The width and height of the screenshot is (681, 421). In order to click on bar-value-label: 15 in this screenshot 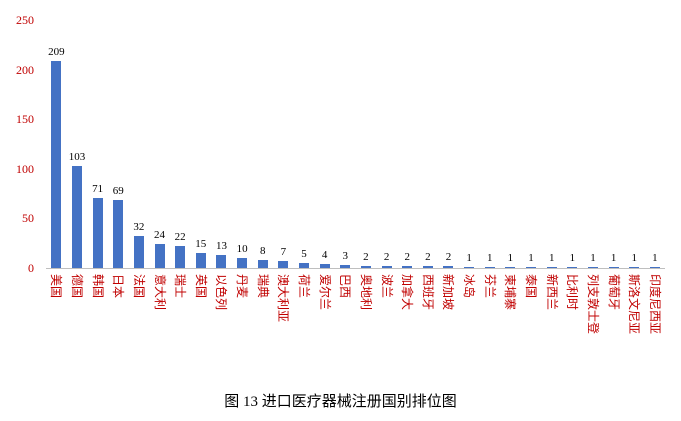, I will do `click(201, 244)`.